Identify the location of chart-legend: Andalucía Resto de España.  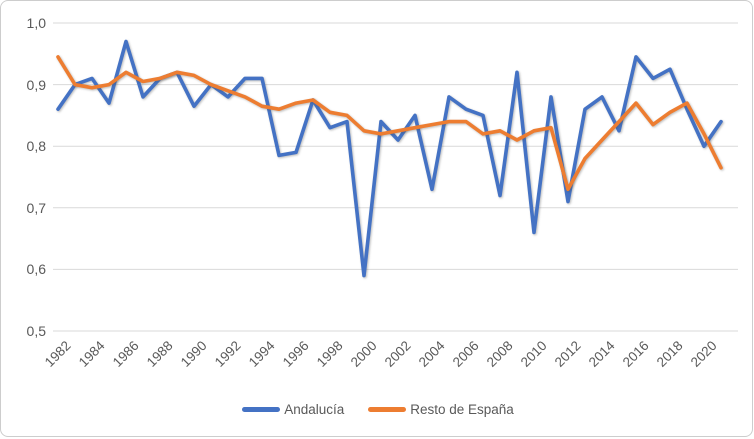
(377, 409).